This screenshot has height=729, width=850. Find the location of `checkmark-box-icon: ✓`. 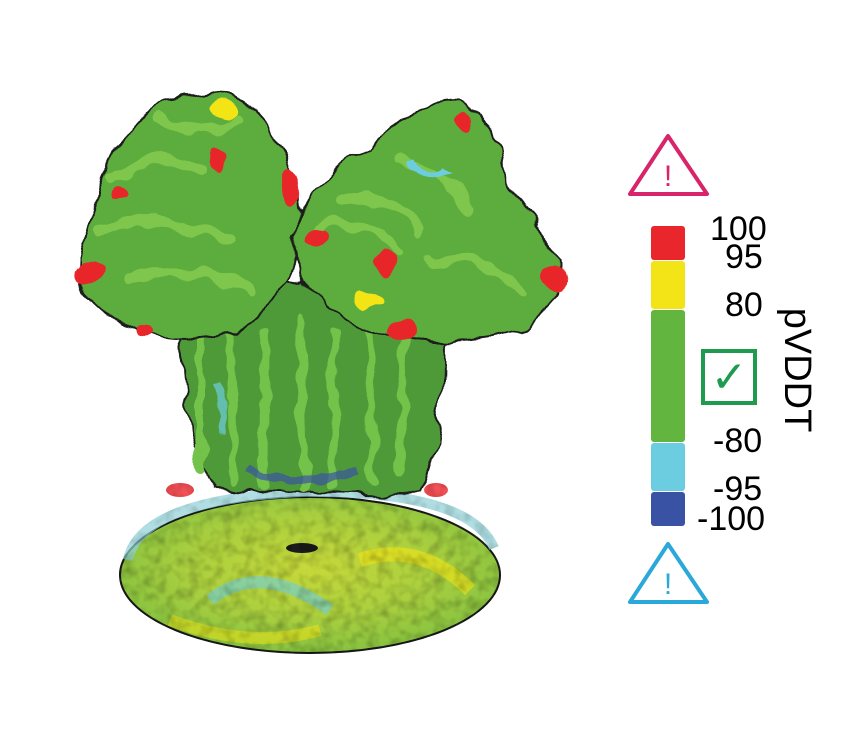

checkmark-box-icon: ✓ is located at coordinates (729, 377).